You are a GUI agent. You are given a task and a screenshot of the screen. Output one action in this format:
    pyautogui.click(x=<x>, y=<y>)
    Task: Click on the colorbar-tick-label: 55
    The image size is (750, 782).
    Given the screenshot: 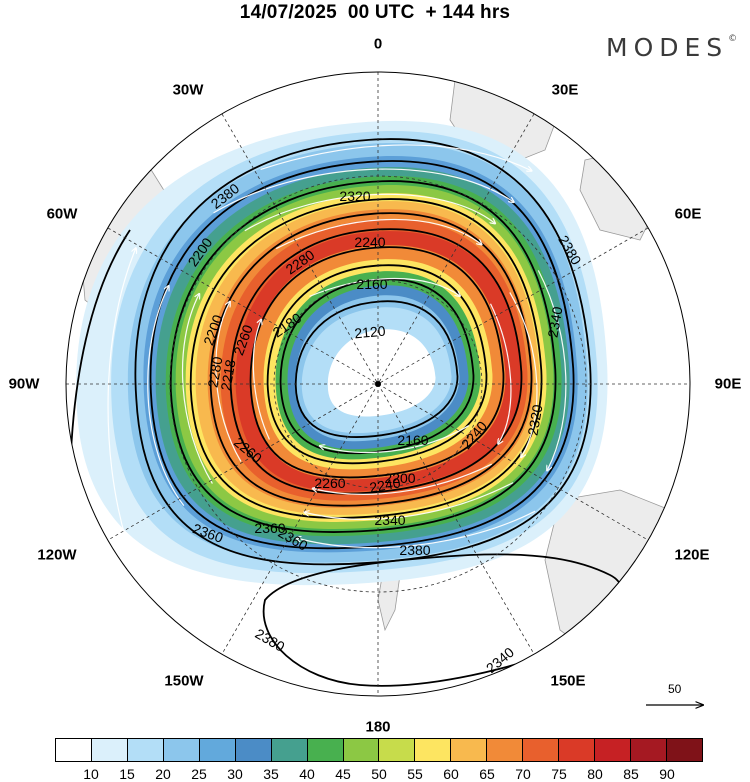 What is the action you would take?
    pyautogui.click(x=415, y=774)
    